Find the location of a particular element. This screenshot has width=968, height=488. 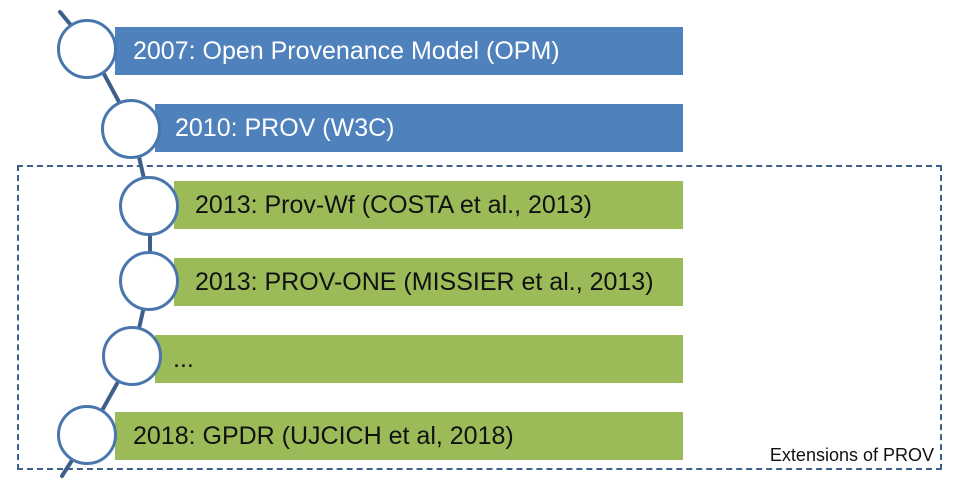

timeline-item-prov: 2010: PROV (W3C) is located at coordinates (419, 128).